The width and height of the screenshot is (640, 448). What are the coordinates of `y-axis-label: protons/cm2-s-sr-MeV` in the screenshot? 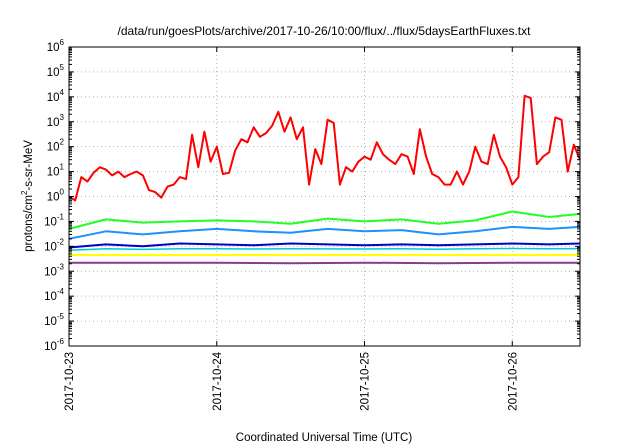 It's located at (27, 196).